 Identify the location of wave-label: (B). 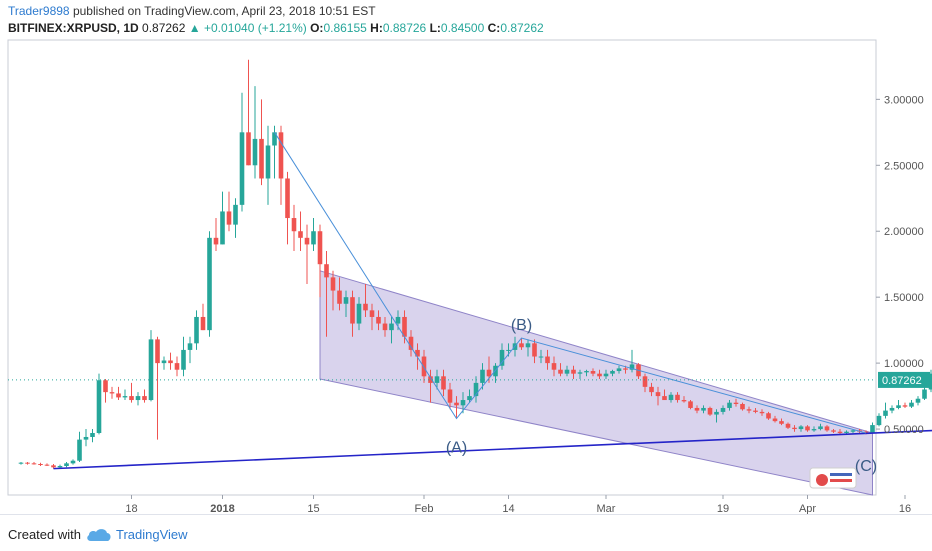
(521, 325).